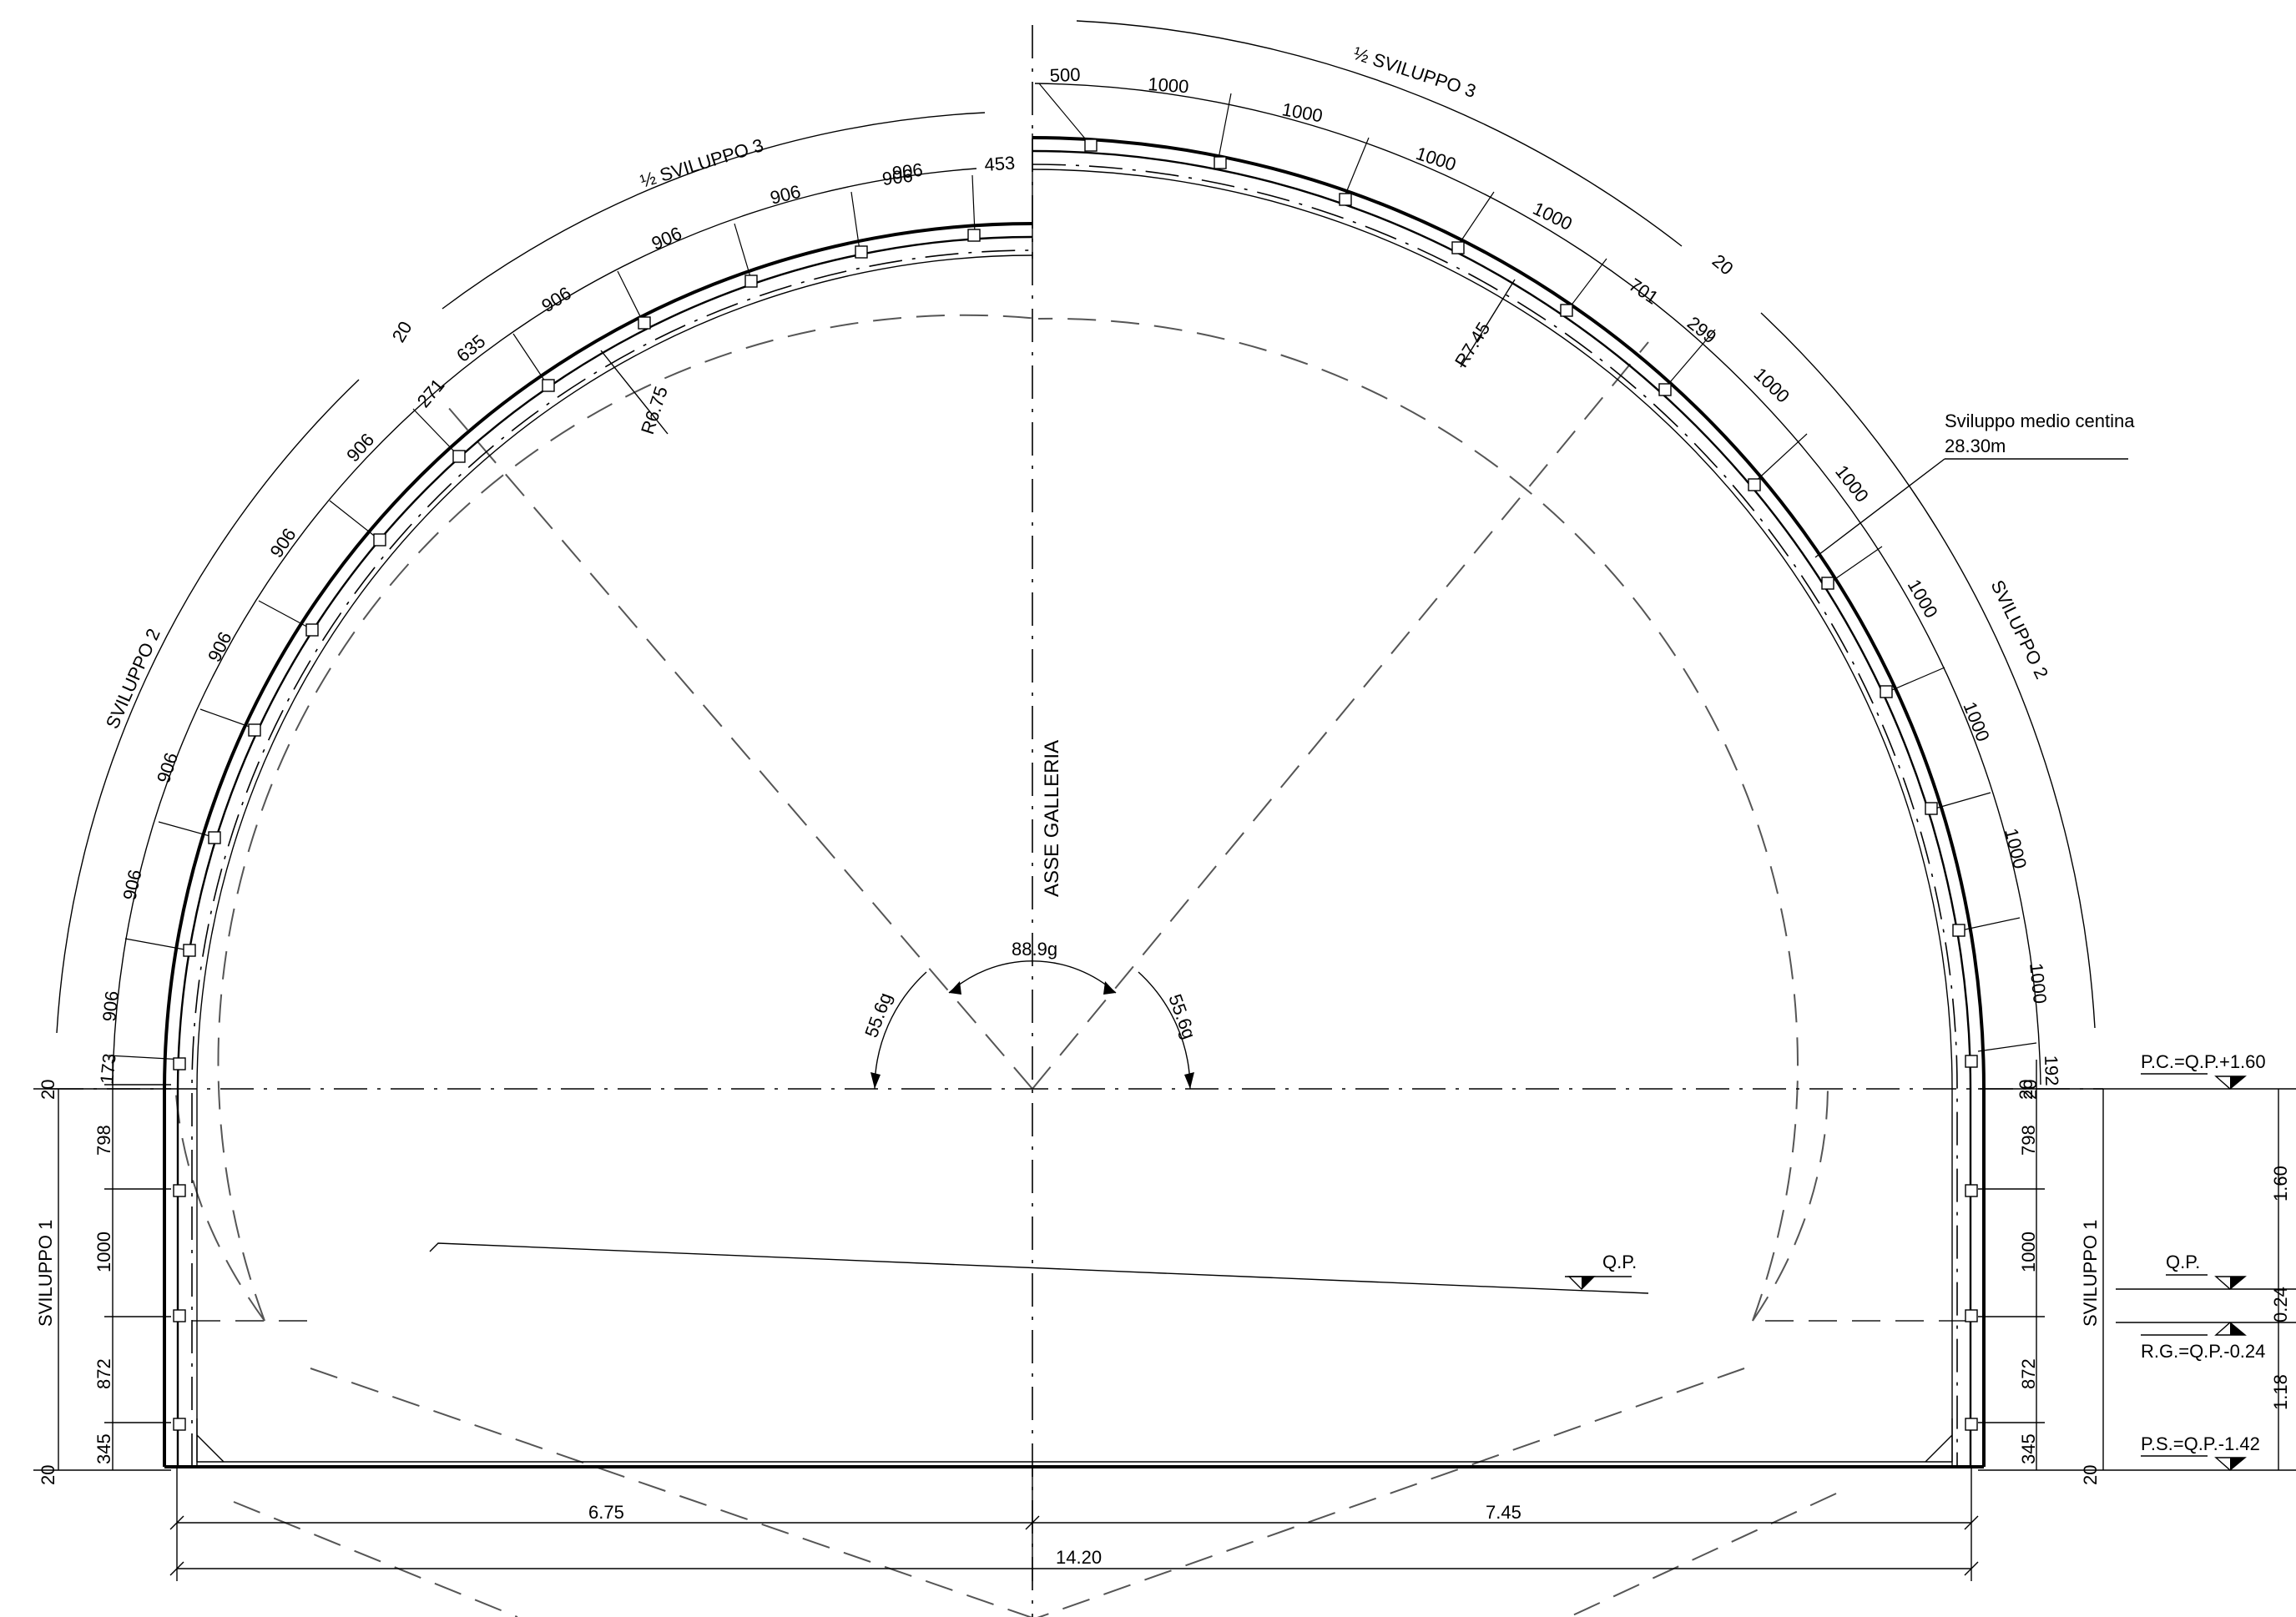 This screenshot has width=2296, height=1617. Describe the element at coordinates (2203, 1351) in the screenshot. I see `rg-label: R.G.=Q.P.-0.24` at that location.